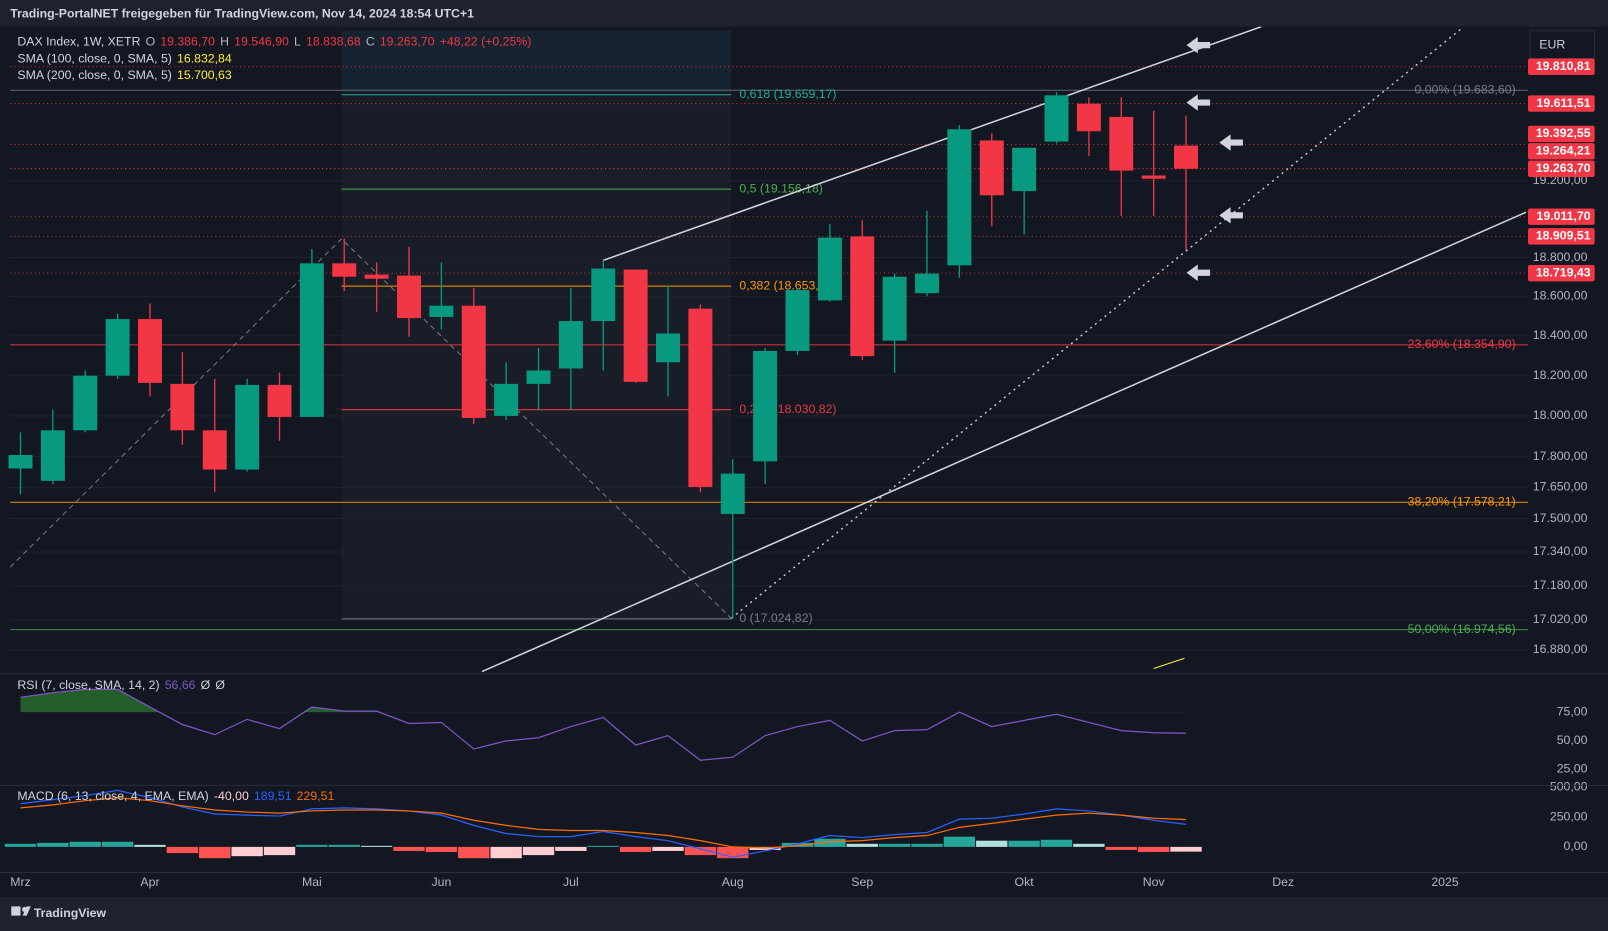 The width and height of the screenshot is (1608, 931). Describe the element at coordinates (536, 61) in the screenshot. I see `fib-zone` at that location.